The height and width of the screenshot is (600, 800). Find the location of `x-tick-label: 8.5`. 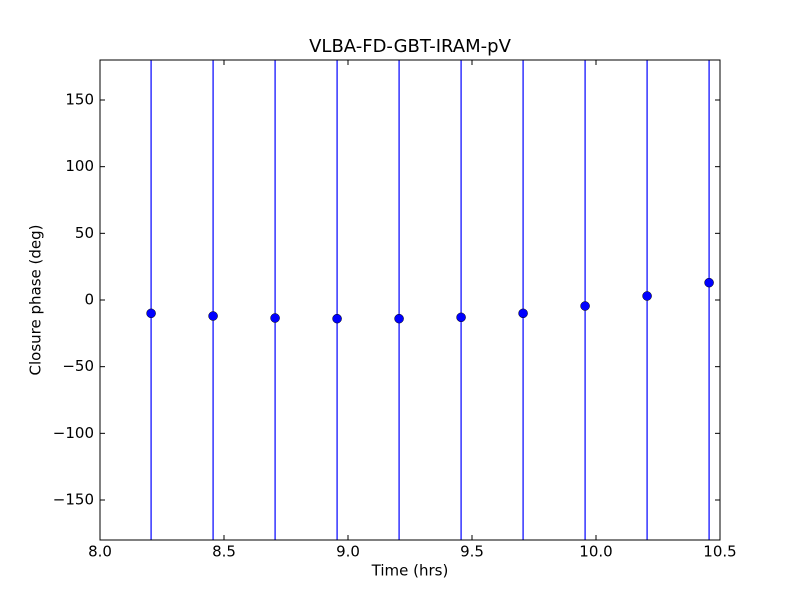

x-tick-label: 8.5 is located at coordinates (224, 552).